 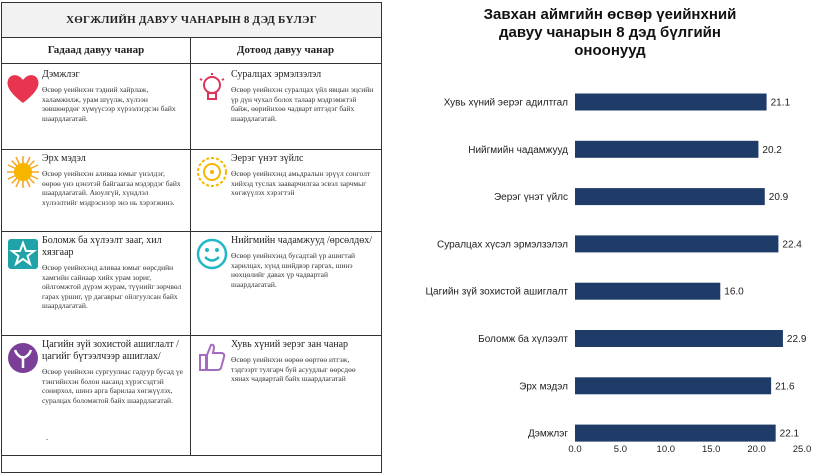 I want to click on category-label: Цагийн зүй зохистой ашиглалт, so click(x=496, y=292).